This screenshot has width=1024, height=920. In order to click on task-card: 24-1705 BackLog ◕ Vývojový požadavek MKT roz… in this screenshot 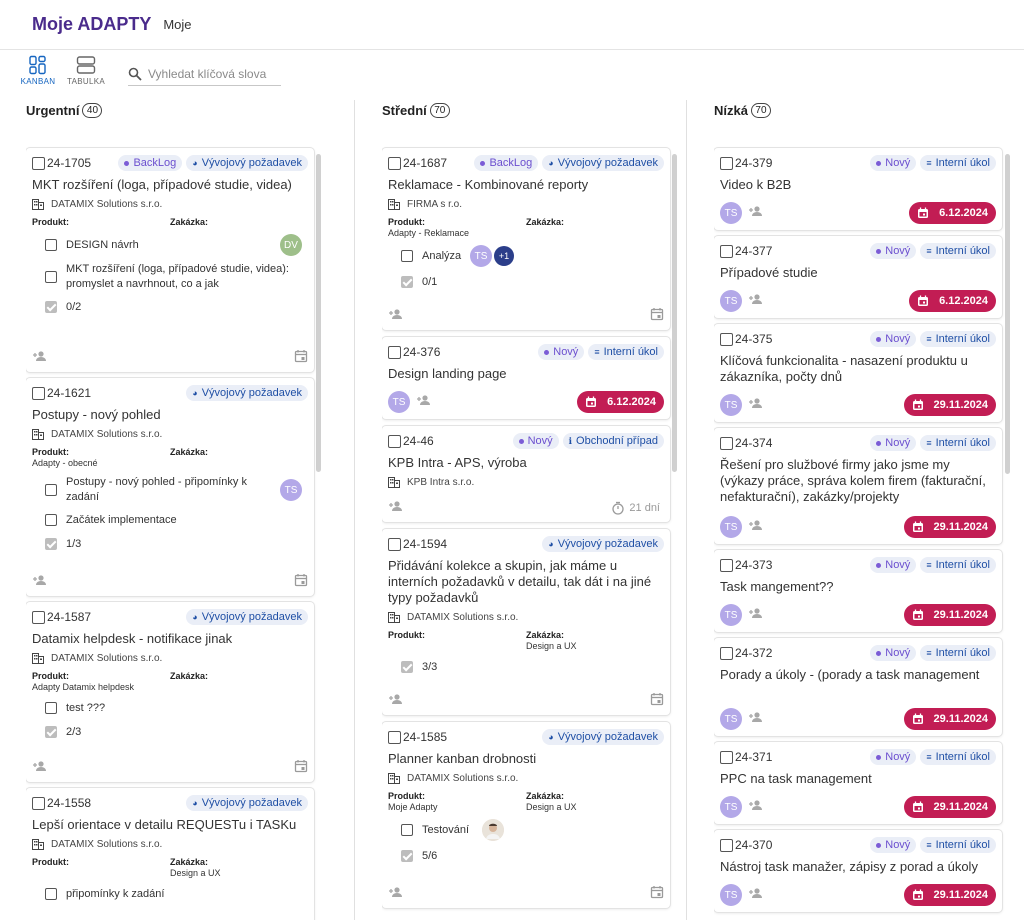, I will do `click(170, 260)`.